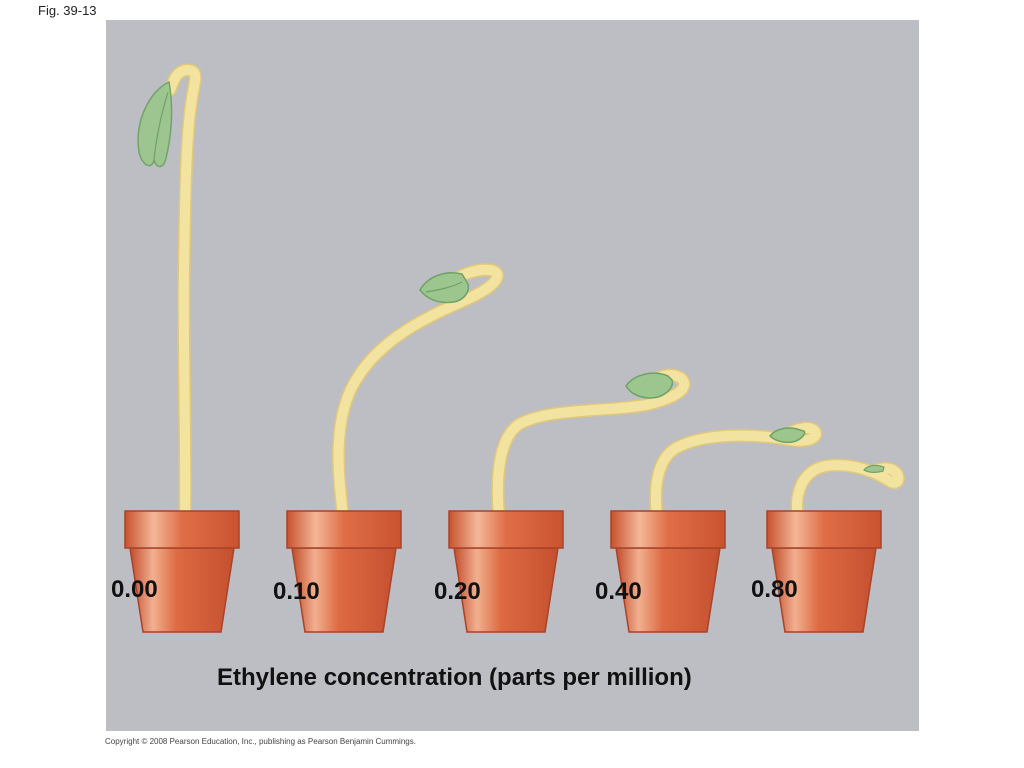 The height and width of the screenshot is (768, 1024). I want to click on concentration-label-0: 0.00, so click(134, 589).